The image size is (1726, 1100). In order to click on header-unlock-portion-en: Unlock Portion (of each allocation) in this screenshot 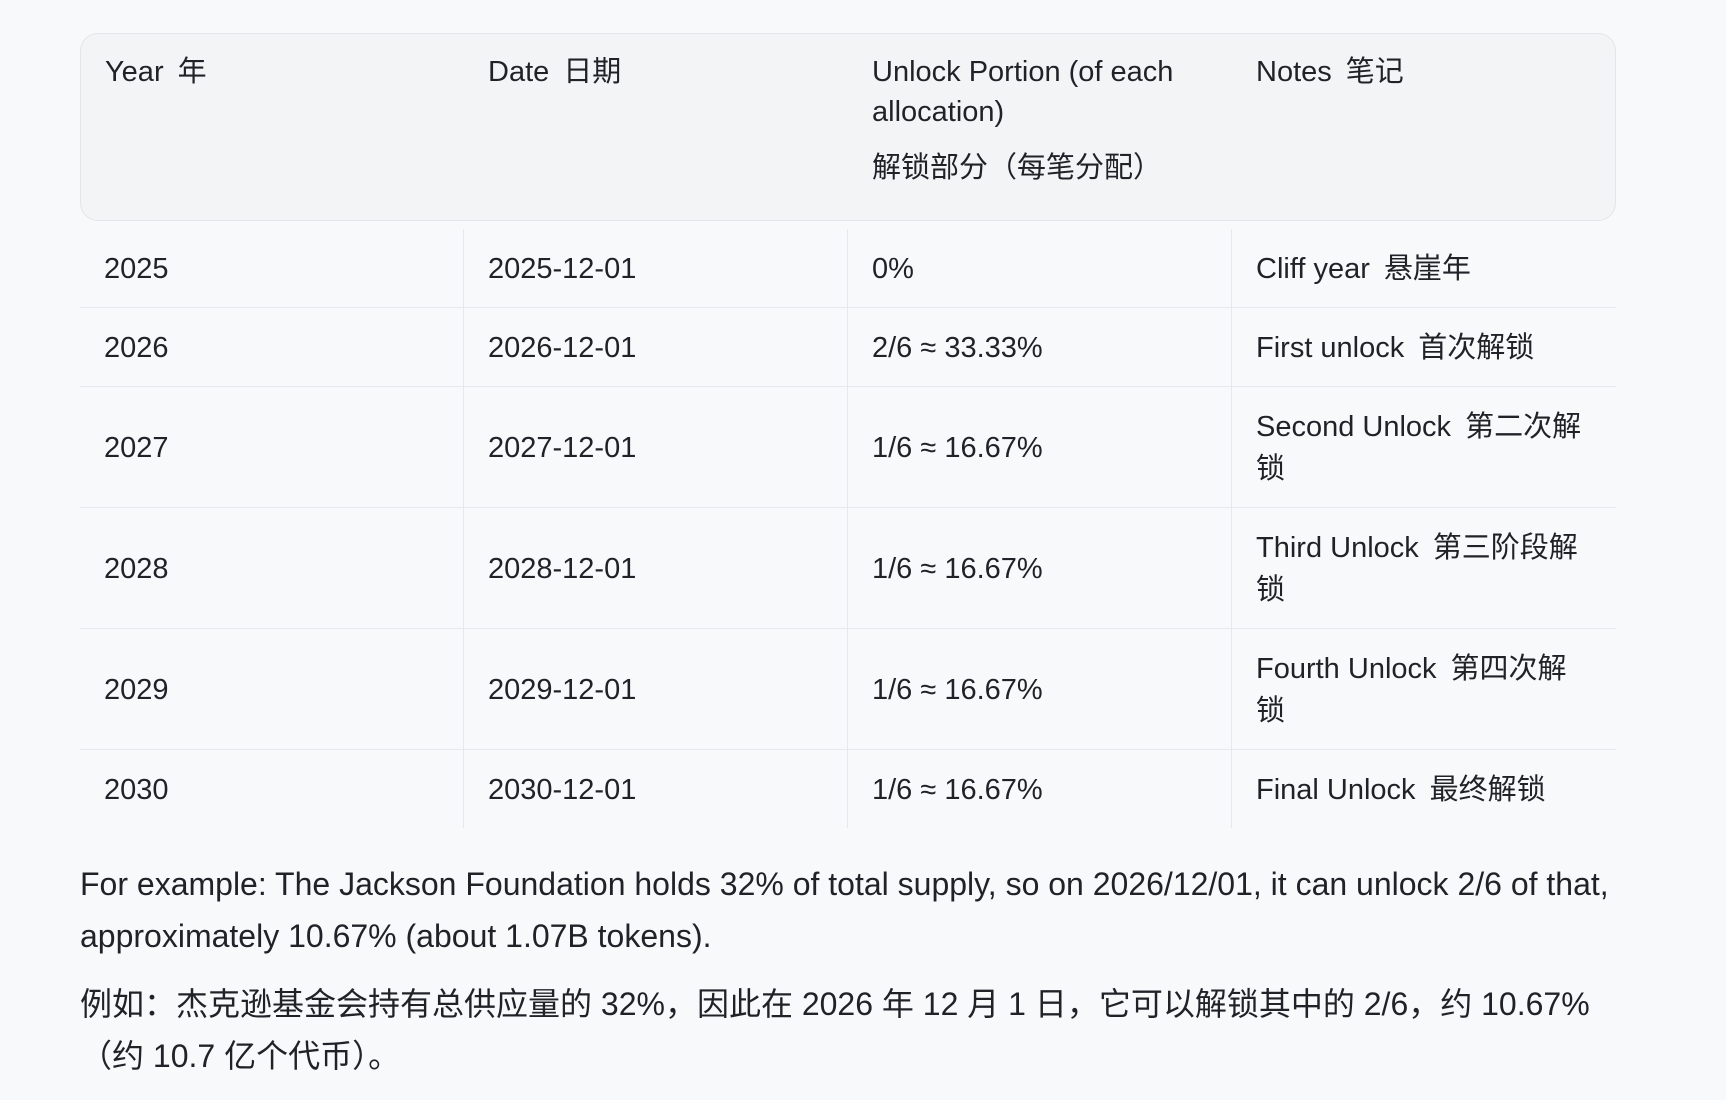, I will do `click(1023, 92)`.